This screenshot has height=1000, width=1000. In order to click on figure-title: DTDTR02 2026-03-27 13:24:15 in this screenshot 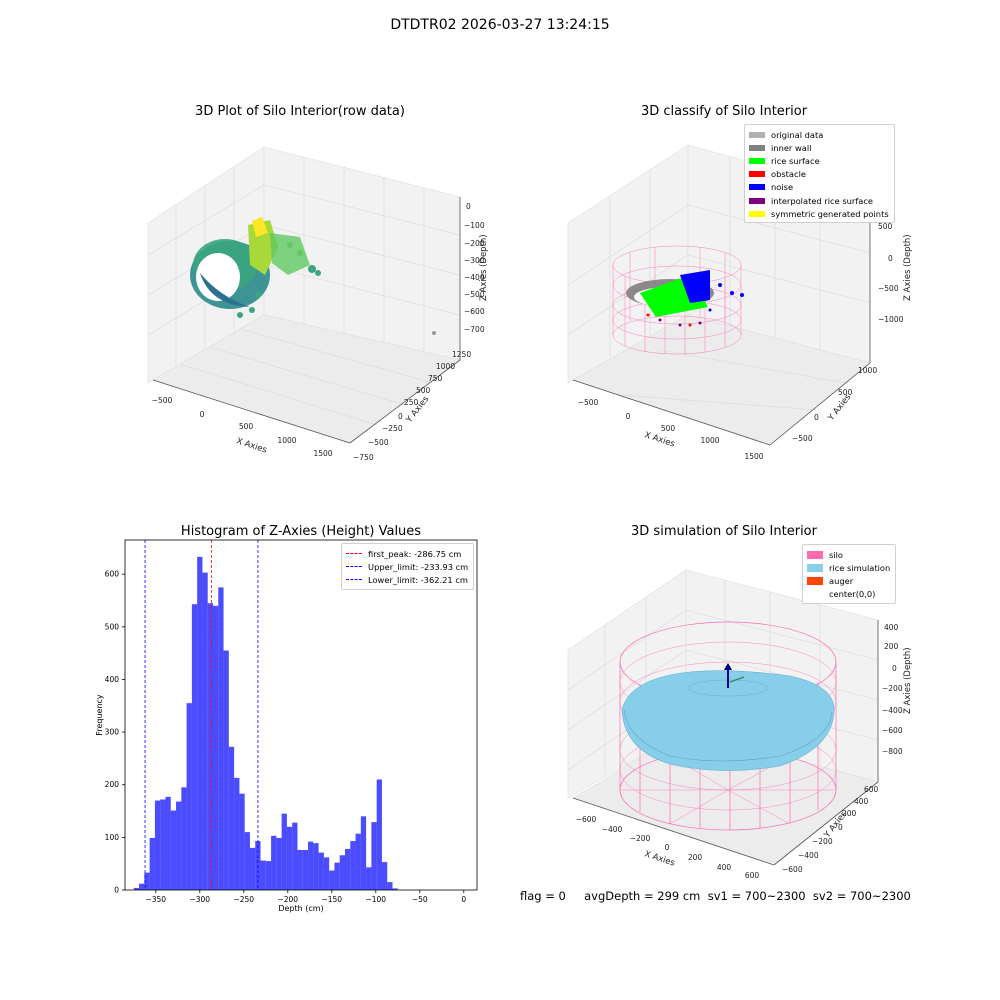, I will do `click(500, 25)`.